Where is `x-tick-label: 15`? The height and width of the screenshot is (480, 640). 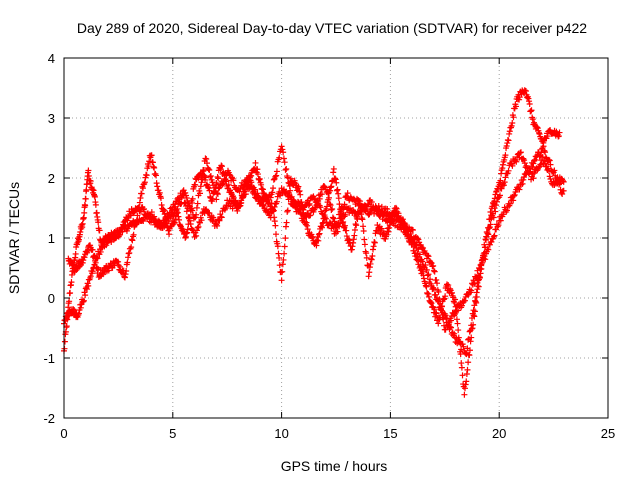 x-tick-label: 15 is located at coordinates (390, 433).